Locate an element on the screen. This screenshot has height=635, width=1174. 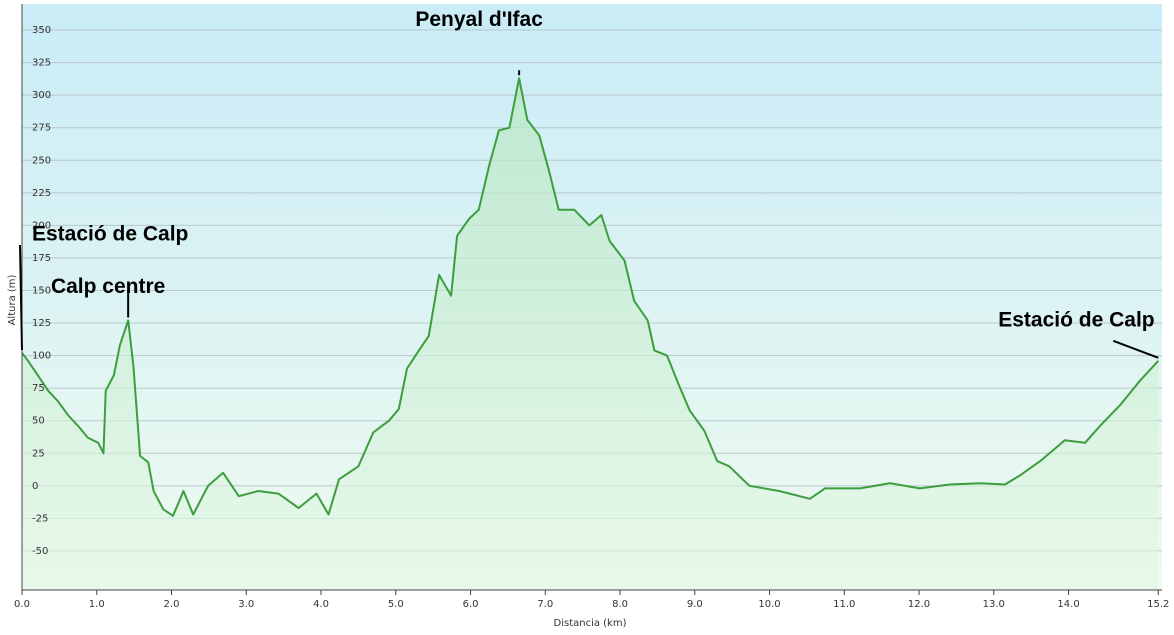
y-tick-label: 75 is located at coordinates (38, 388).